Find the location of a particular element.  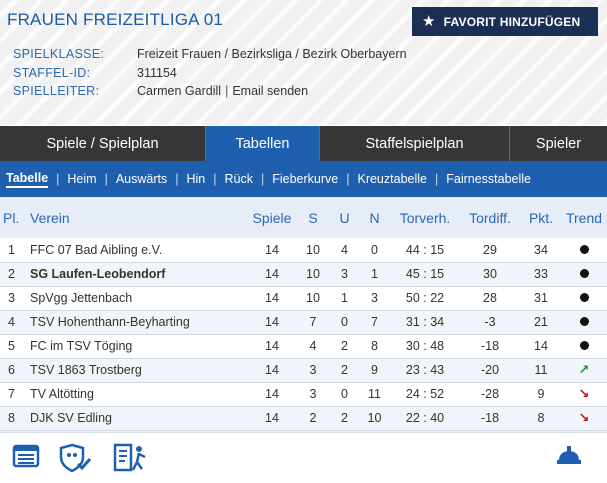

cell-goal-diff: -18 is located at coordinates (490, 346).